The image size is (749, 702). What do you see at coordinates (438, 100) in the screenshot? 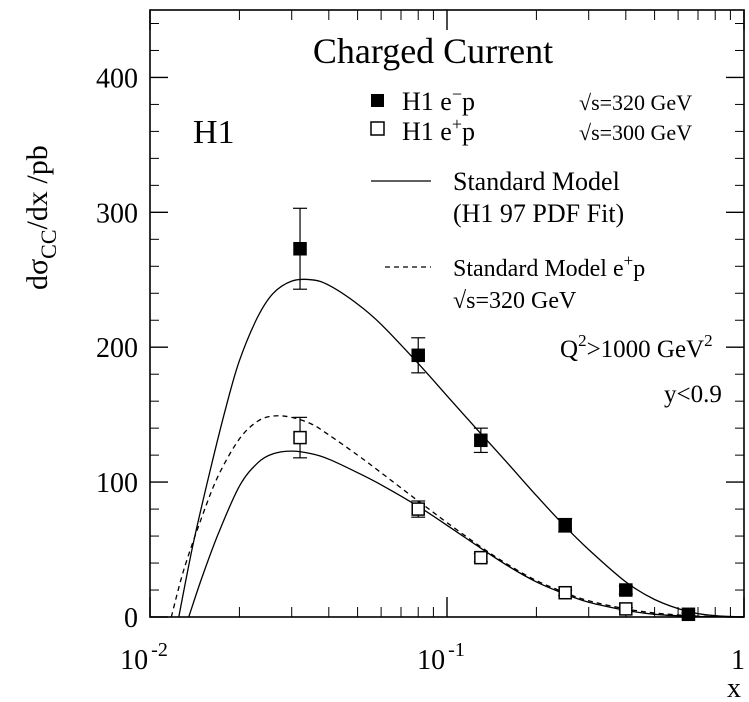
I see `legend-label-e-minus: H1 e−p` at bounding box center [438, 100].